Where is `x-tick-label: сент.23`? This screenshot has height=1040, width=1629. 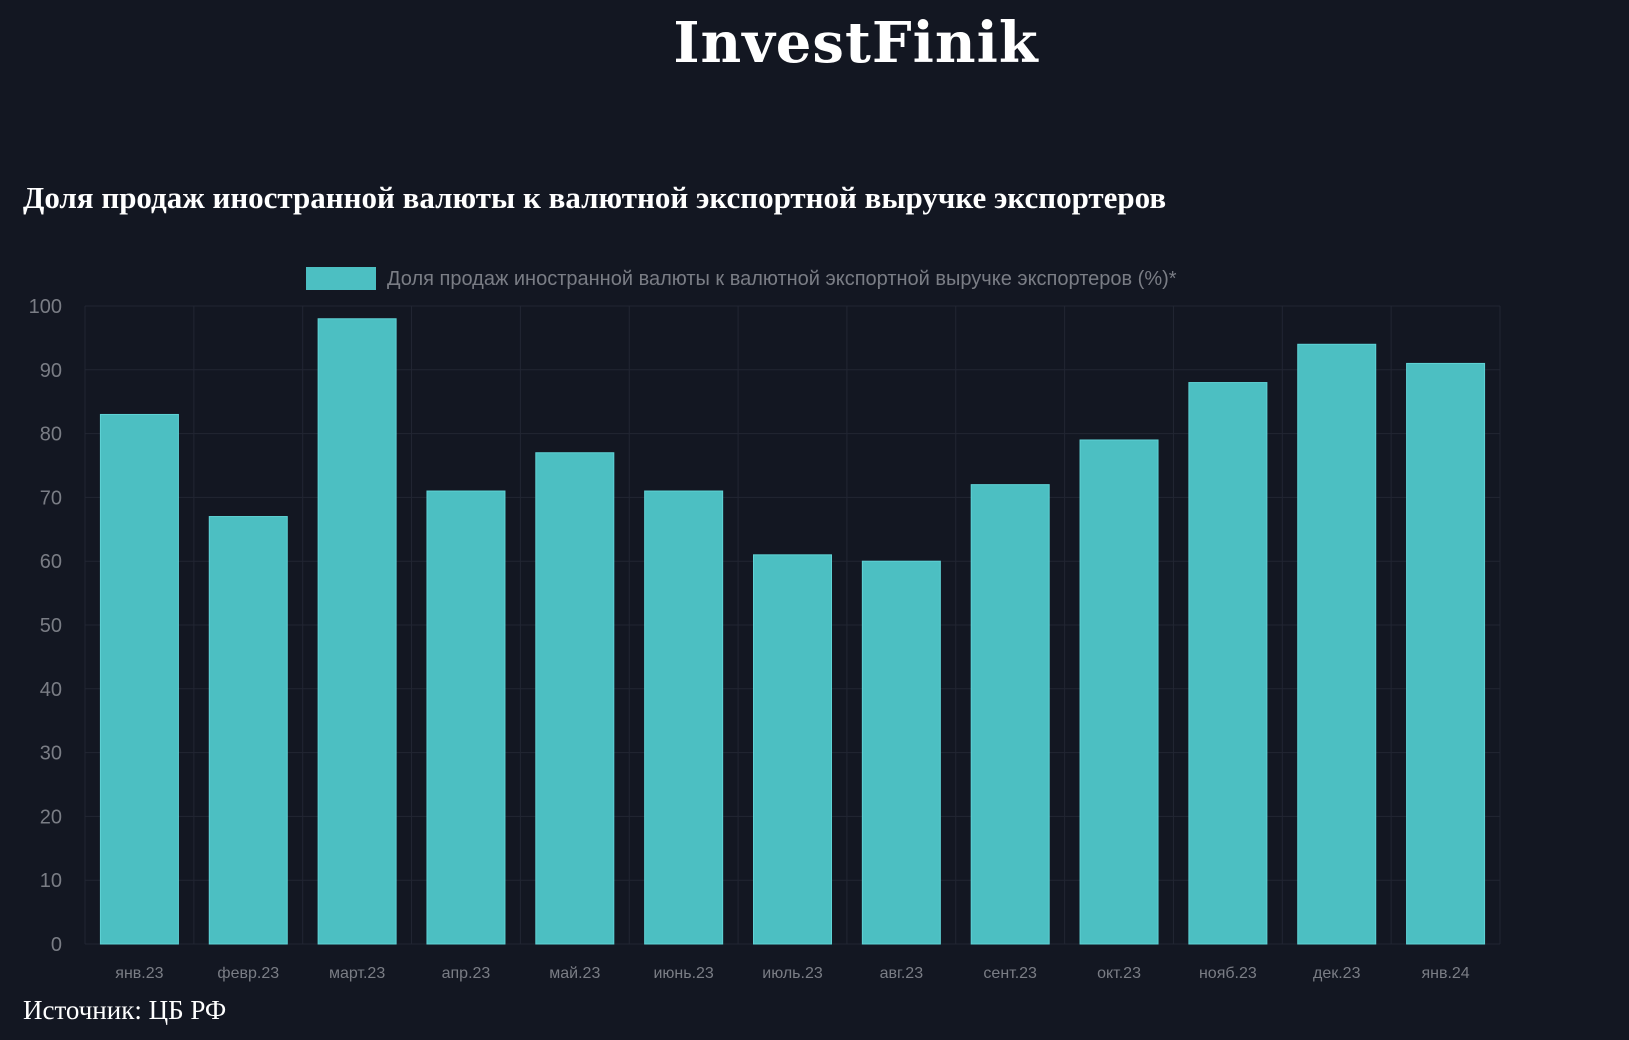 x-tick-label: сент.23 is located at coordinates (1010, 973).